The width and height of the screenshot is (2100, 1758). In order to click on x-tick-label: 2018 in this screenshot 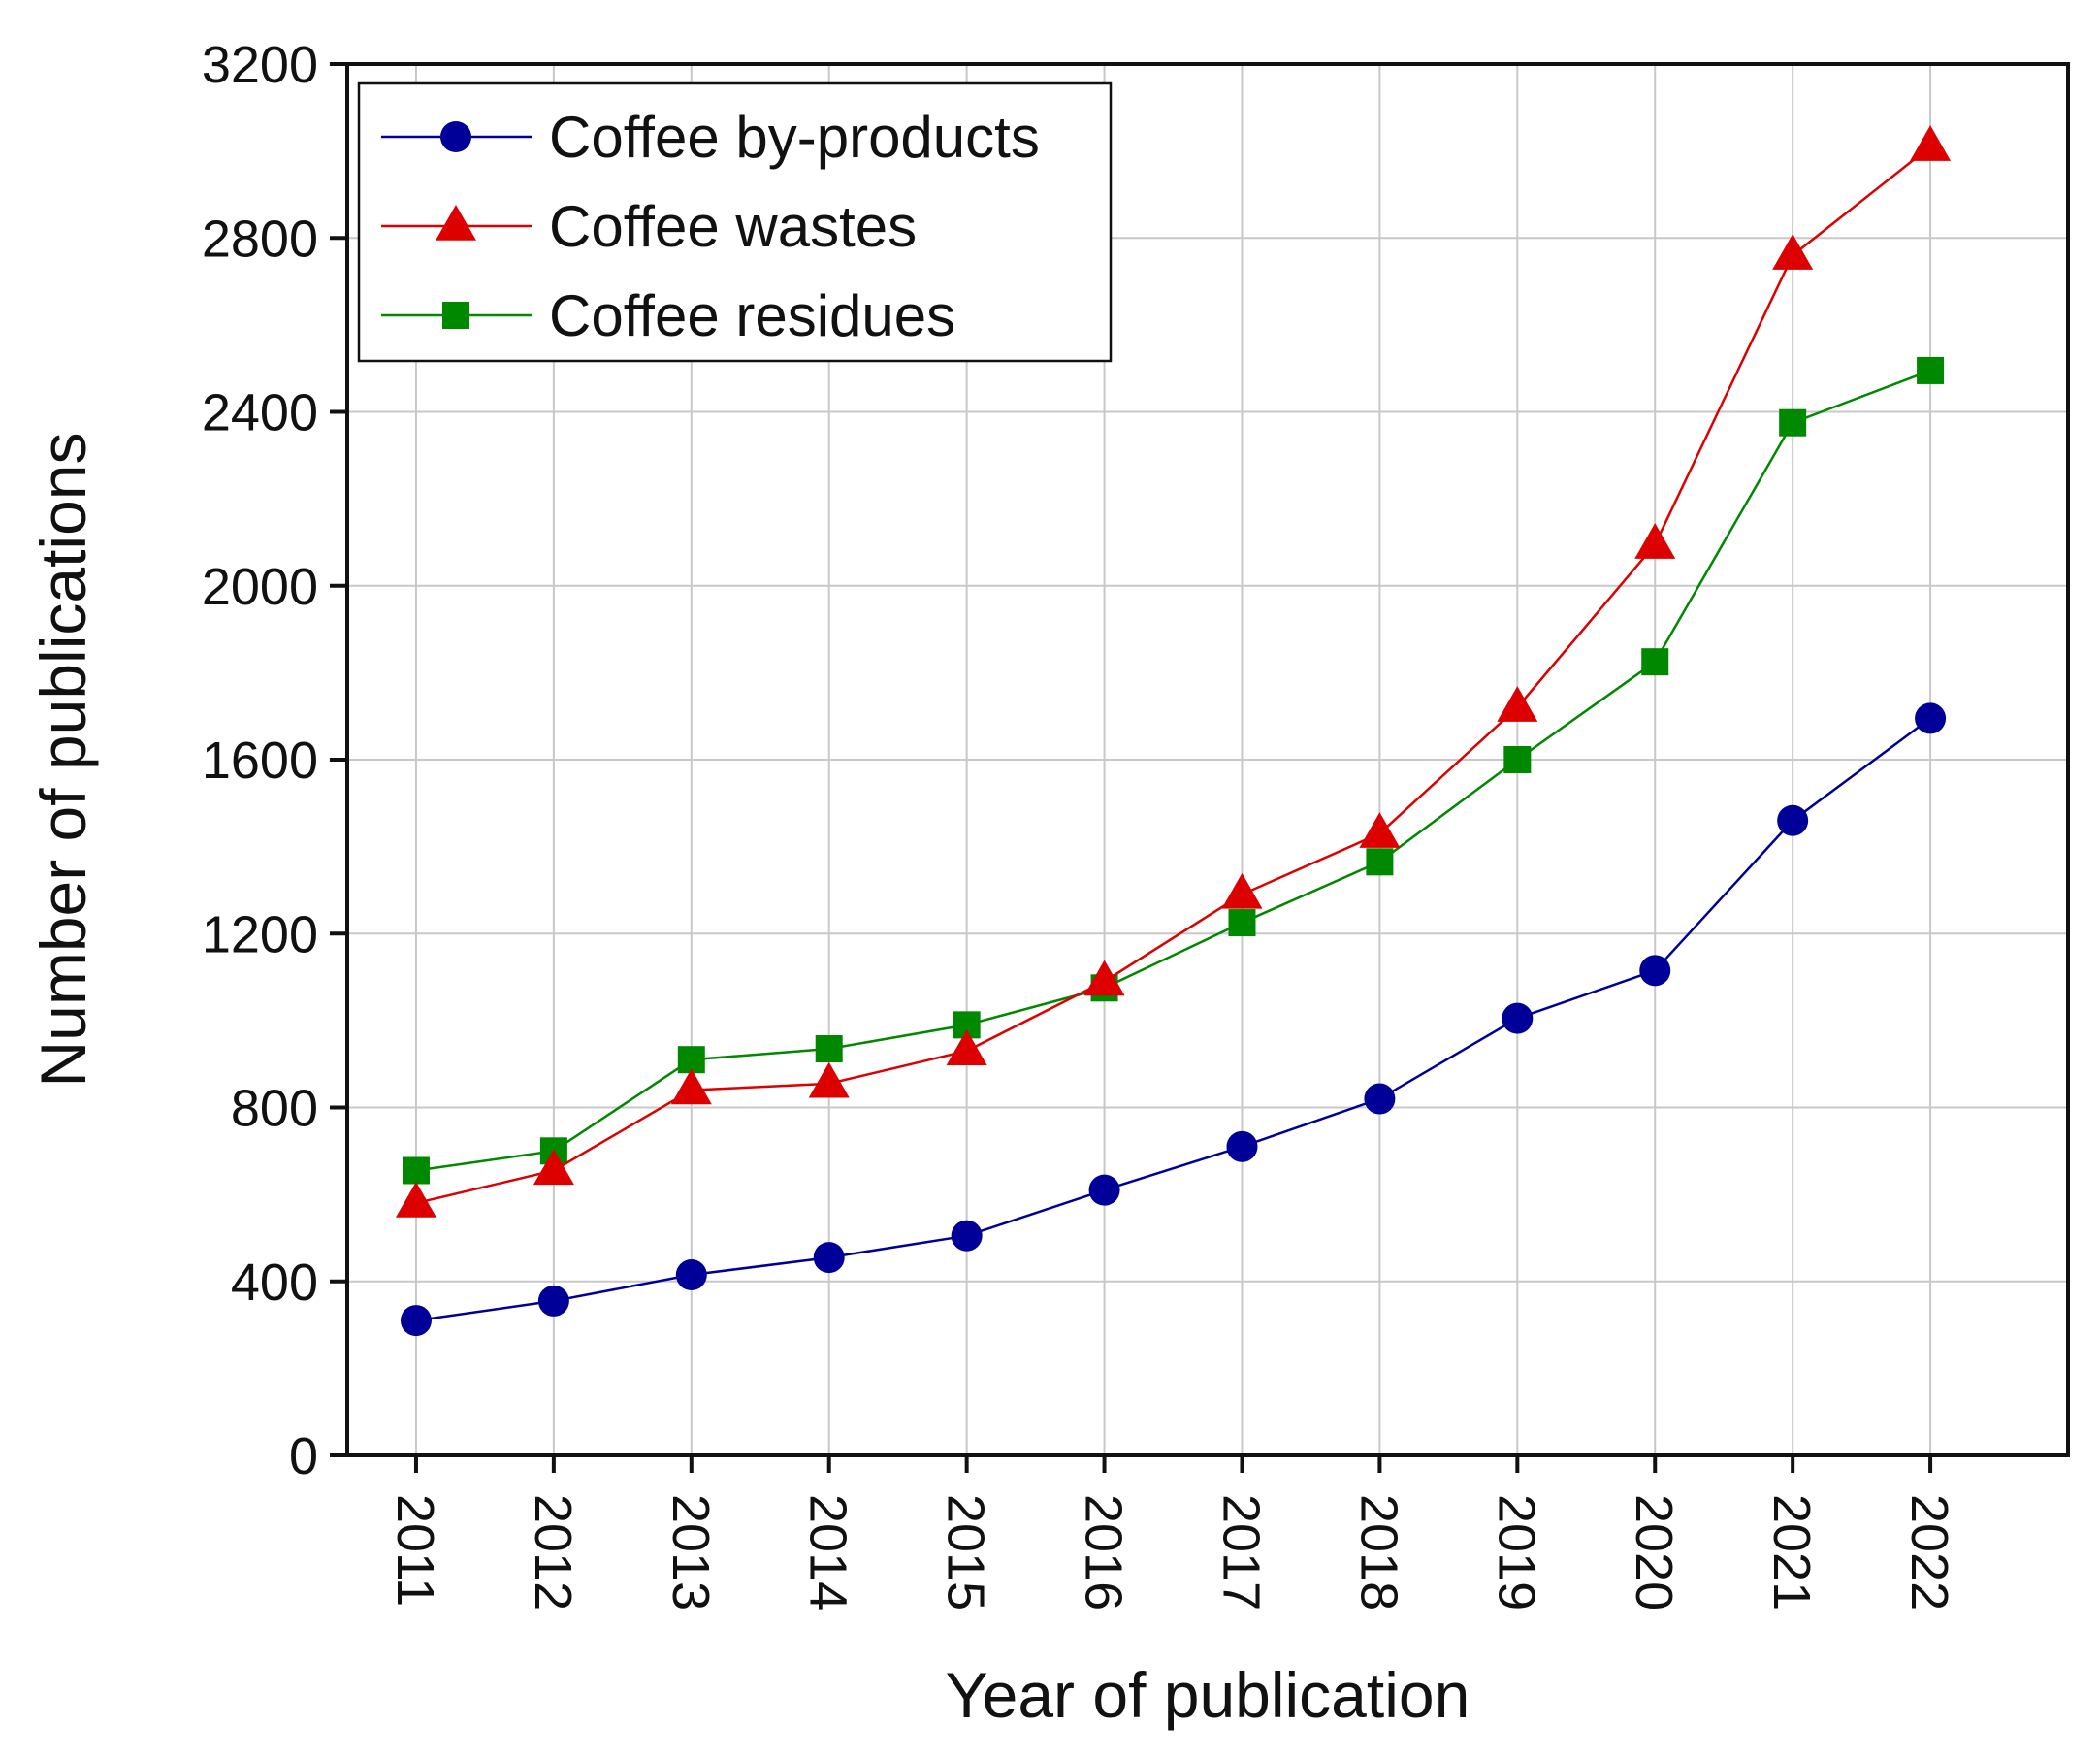, I will do `click(1378, 1552)`.